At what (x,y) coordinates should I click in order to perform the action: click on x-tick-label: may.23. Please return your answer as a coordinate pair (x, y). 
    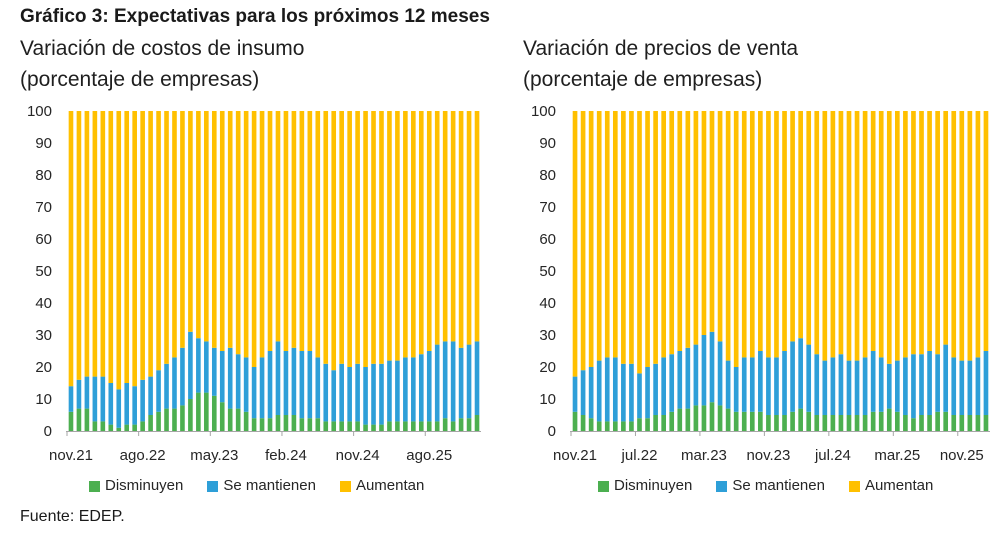
    Looking at the image, I should click on (214, 455).